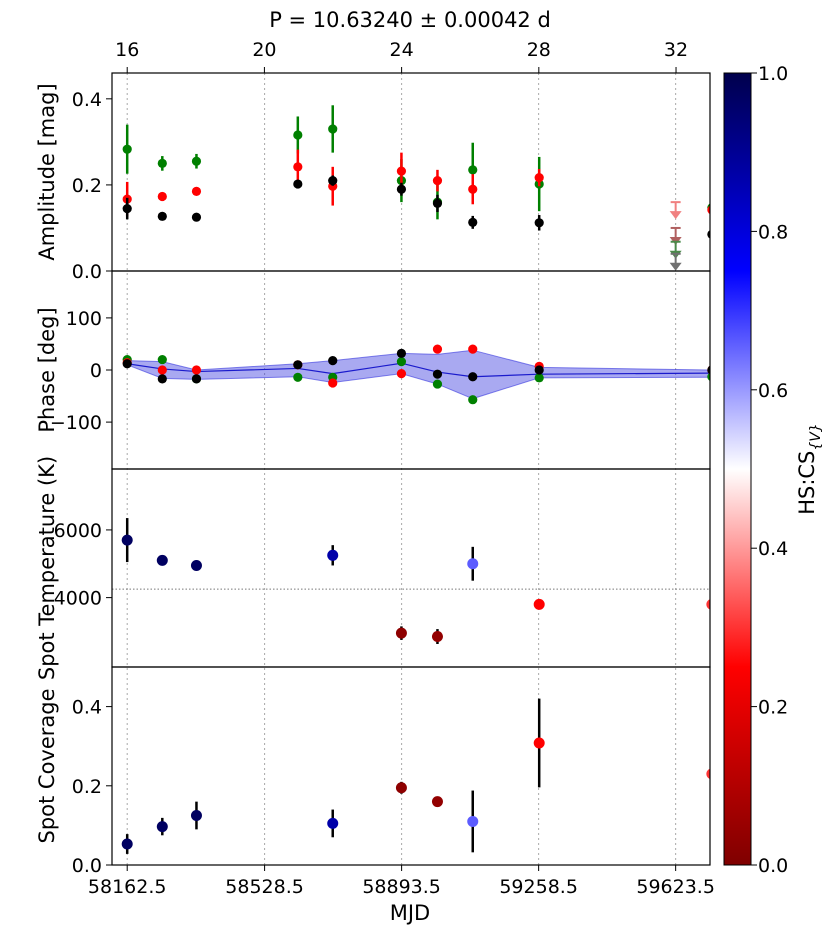 The image size is (831, 939). I want to click on colorbar-tick-label: 1.0, so click(773, 74).